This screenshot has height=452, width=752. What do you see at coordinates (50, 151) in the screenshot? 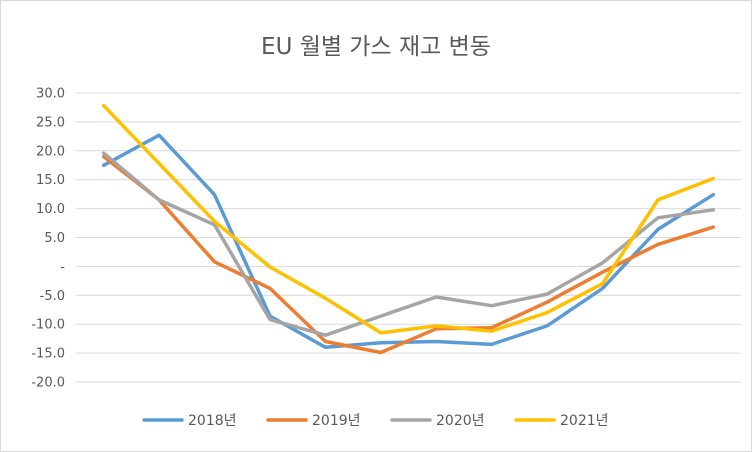
I see `y-tick-label: 20.0` at bounding box center [50, 151].